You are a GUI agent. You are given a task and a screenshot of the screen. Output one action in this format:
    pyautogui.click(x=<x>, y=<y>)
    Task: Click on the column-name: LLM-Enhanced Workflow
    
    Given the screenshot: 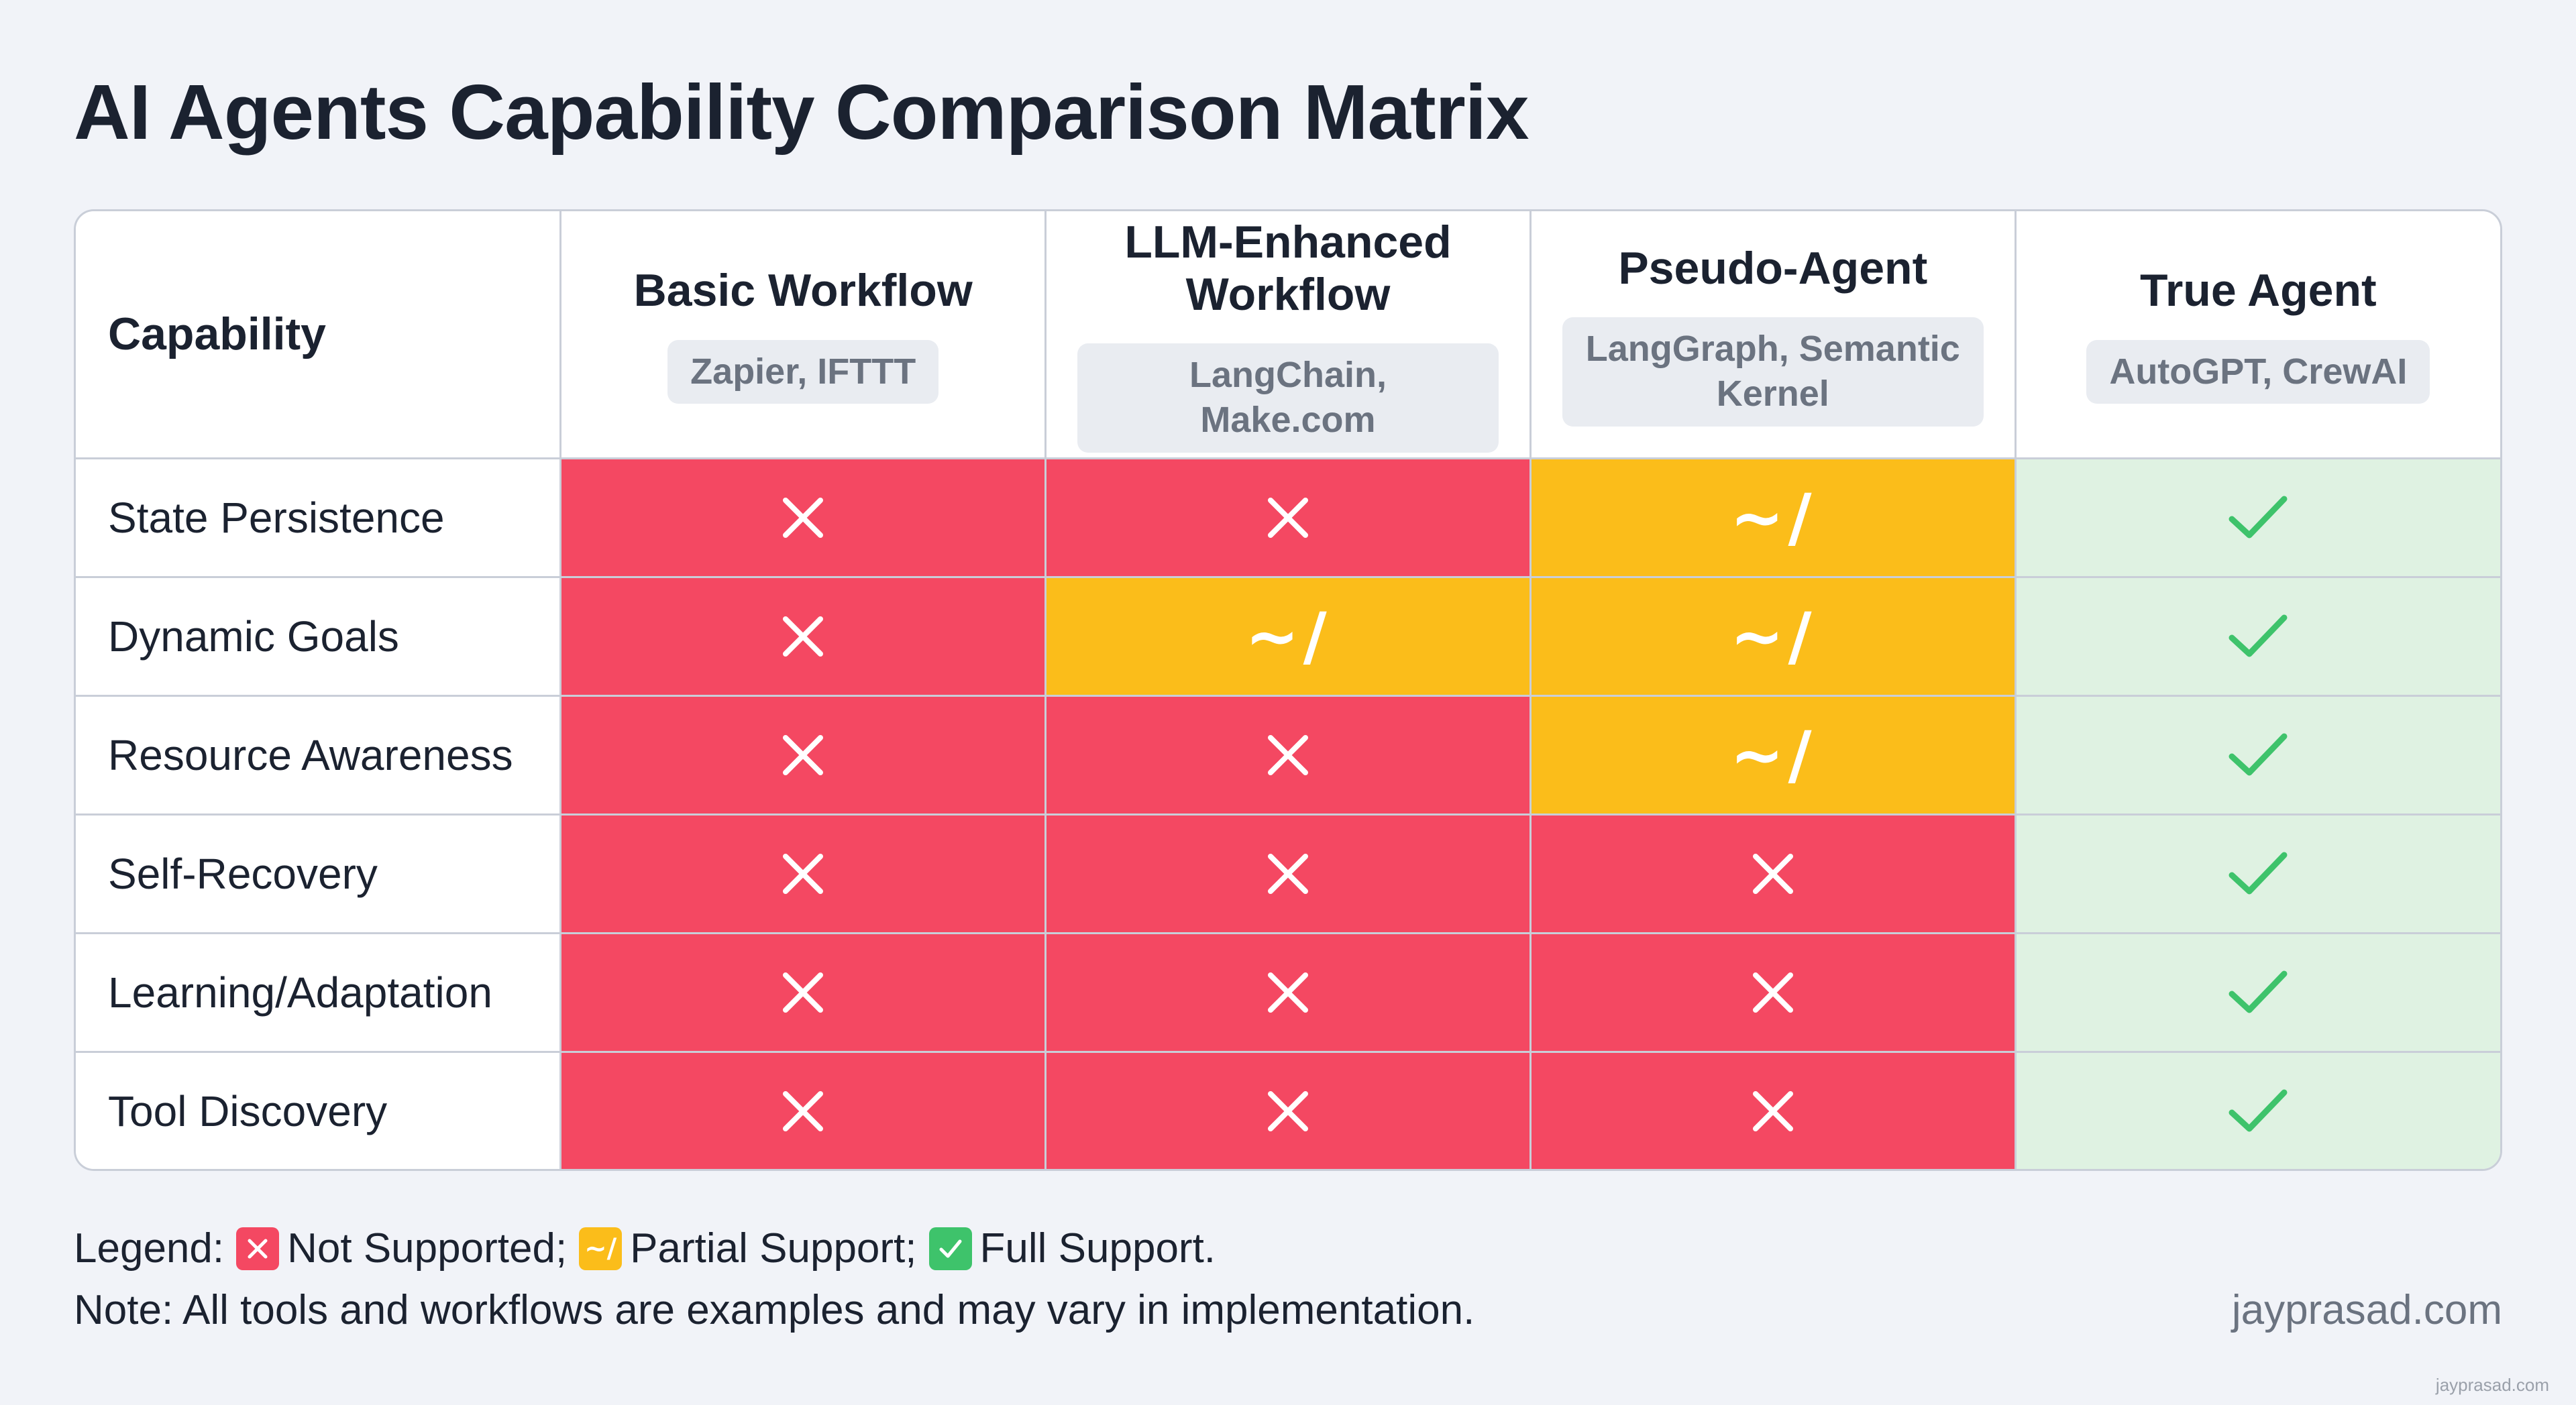 What is the action you would take?
    pyautogui.click(x=1288, y=268)
    